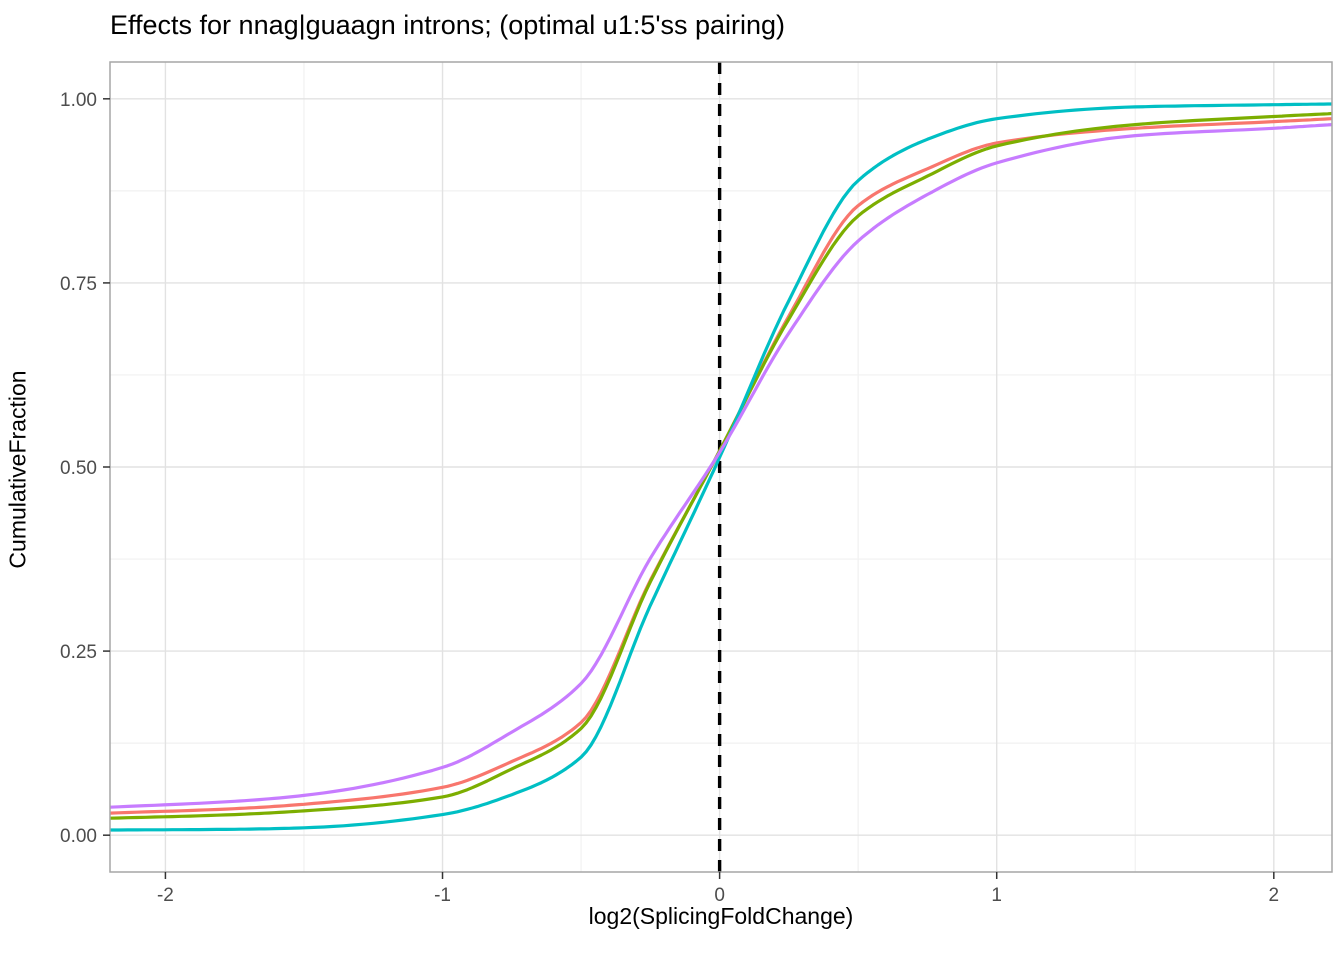 The image size is (1344, 960). I want to click on x-tick-label: 2, so click(1274, 895).